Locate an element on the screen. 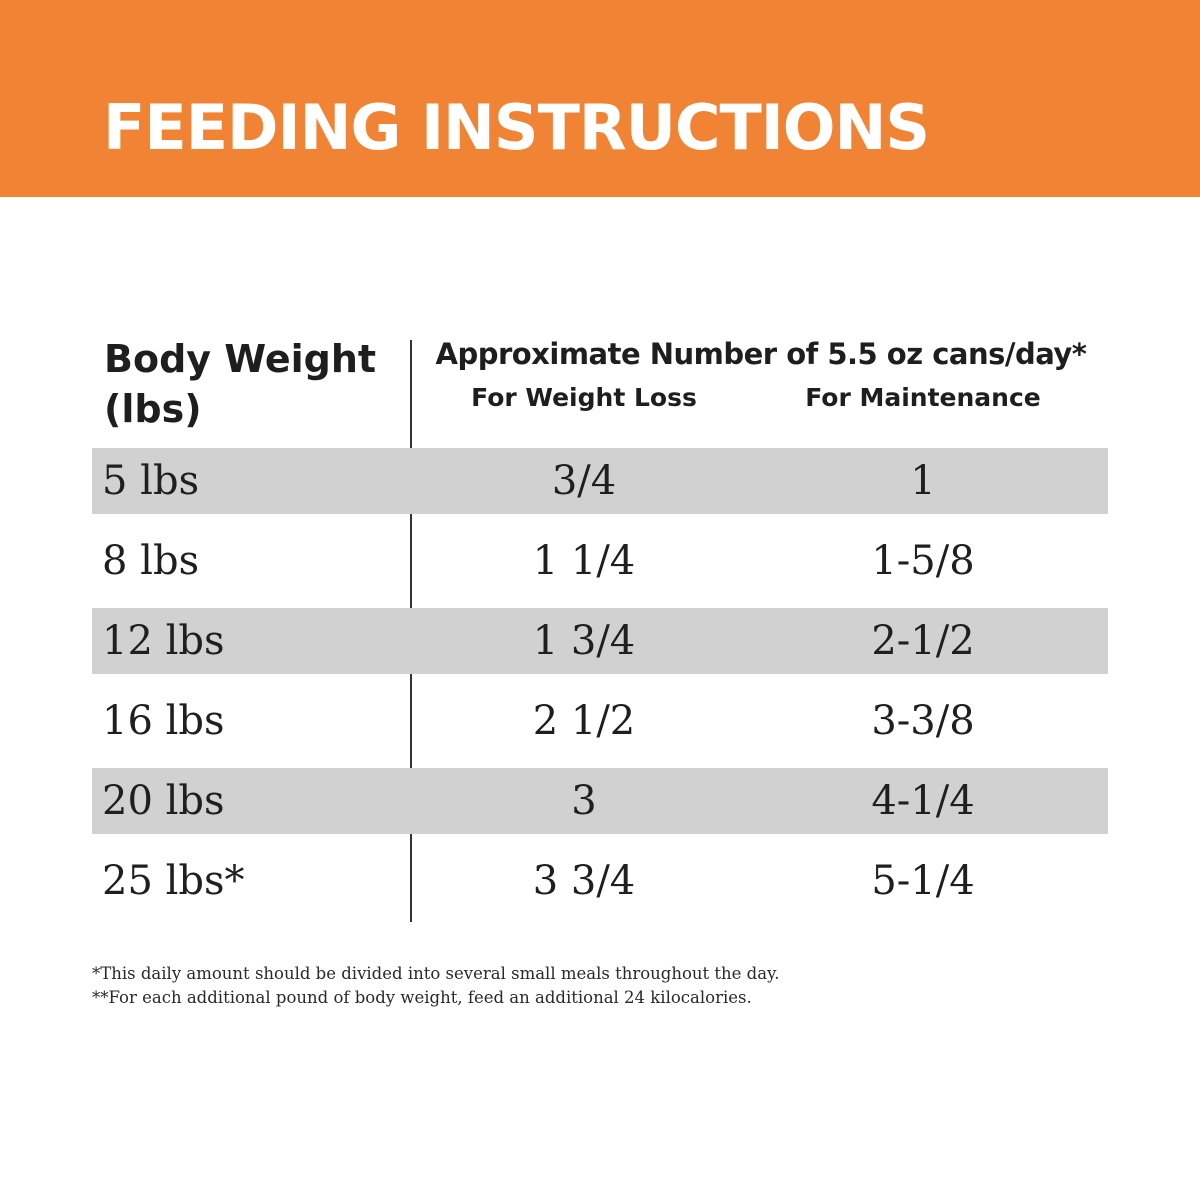 This screenshot has height=1200, width=1200. weight-loss-cell: 1 1/4 is located at coordinates (584, 561).